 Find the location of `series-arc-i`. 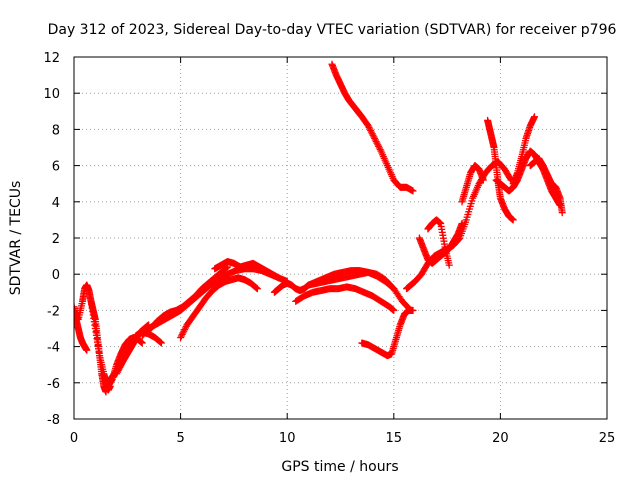

series-arc-i is located at coordinates (219, 308).